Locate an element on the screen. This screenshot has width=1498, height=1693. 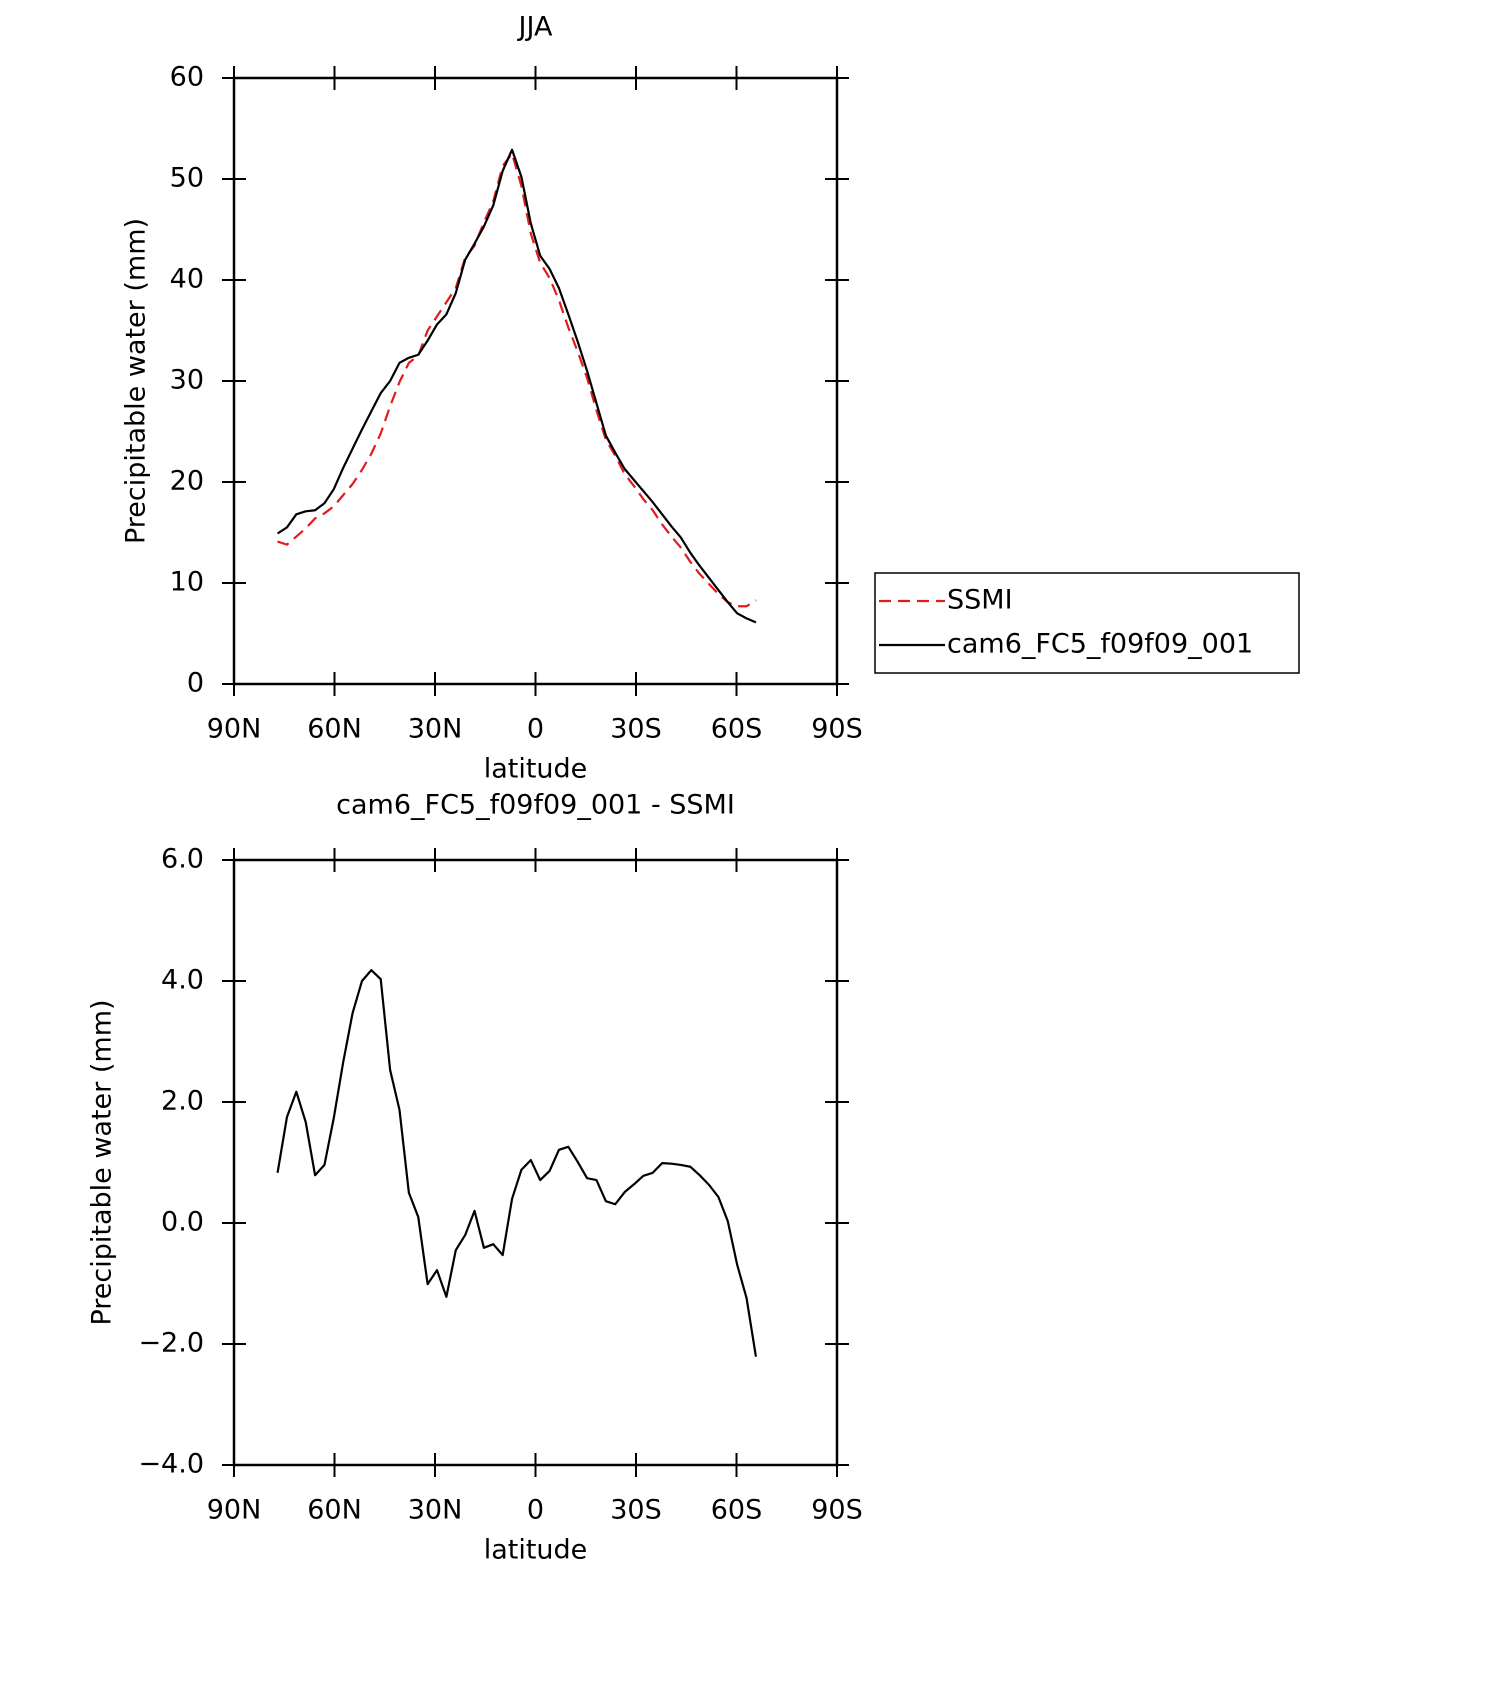
y-tick-label: −4.0 is located at coordinates (171, 1464).